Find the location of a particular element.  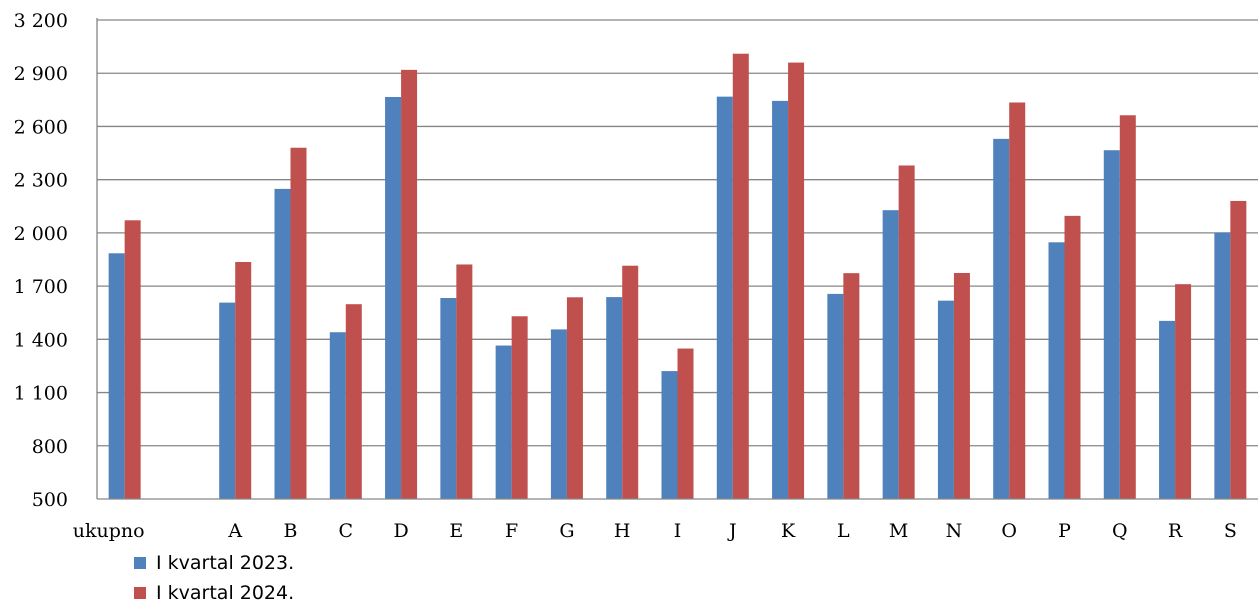

legend-item-2024: I kvartal 2024. is located at coordinates (214, 593).